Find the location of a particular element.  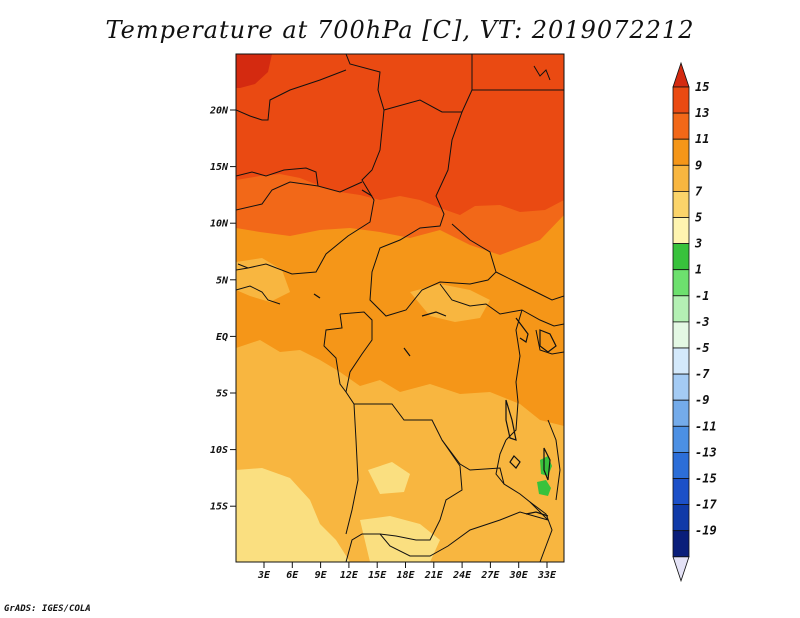

colorbar-label: -19 is located at coordinates (706, 531).